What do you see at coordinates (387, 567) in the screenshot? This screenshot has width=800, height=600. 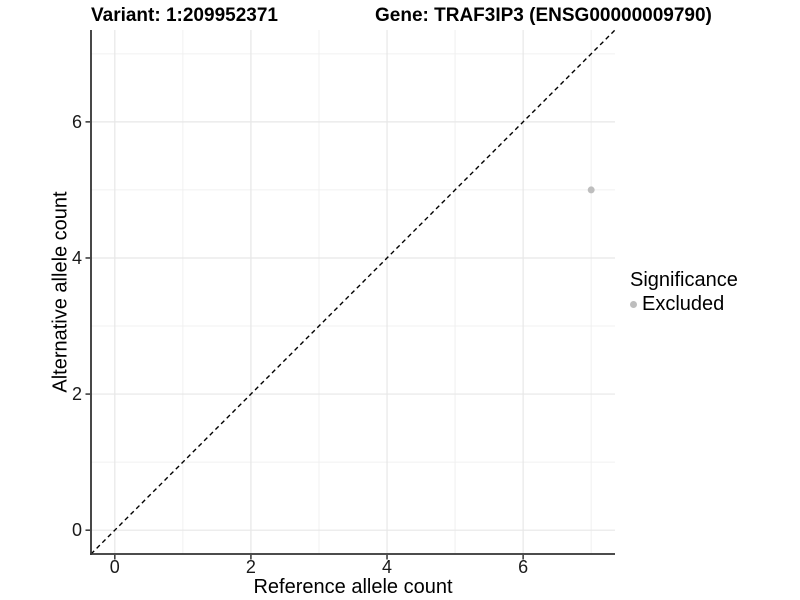 I see `x-tick-label: 4` at bounding box center [387, 567].